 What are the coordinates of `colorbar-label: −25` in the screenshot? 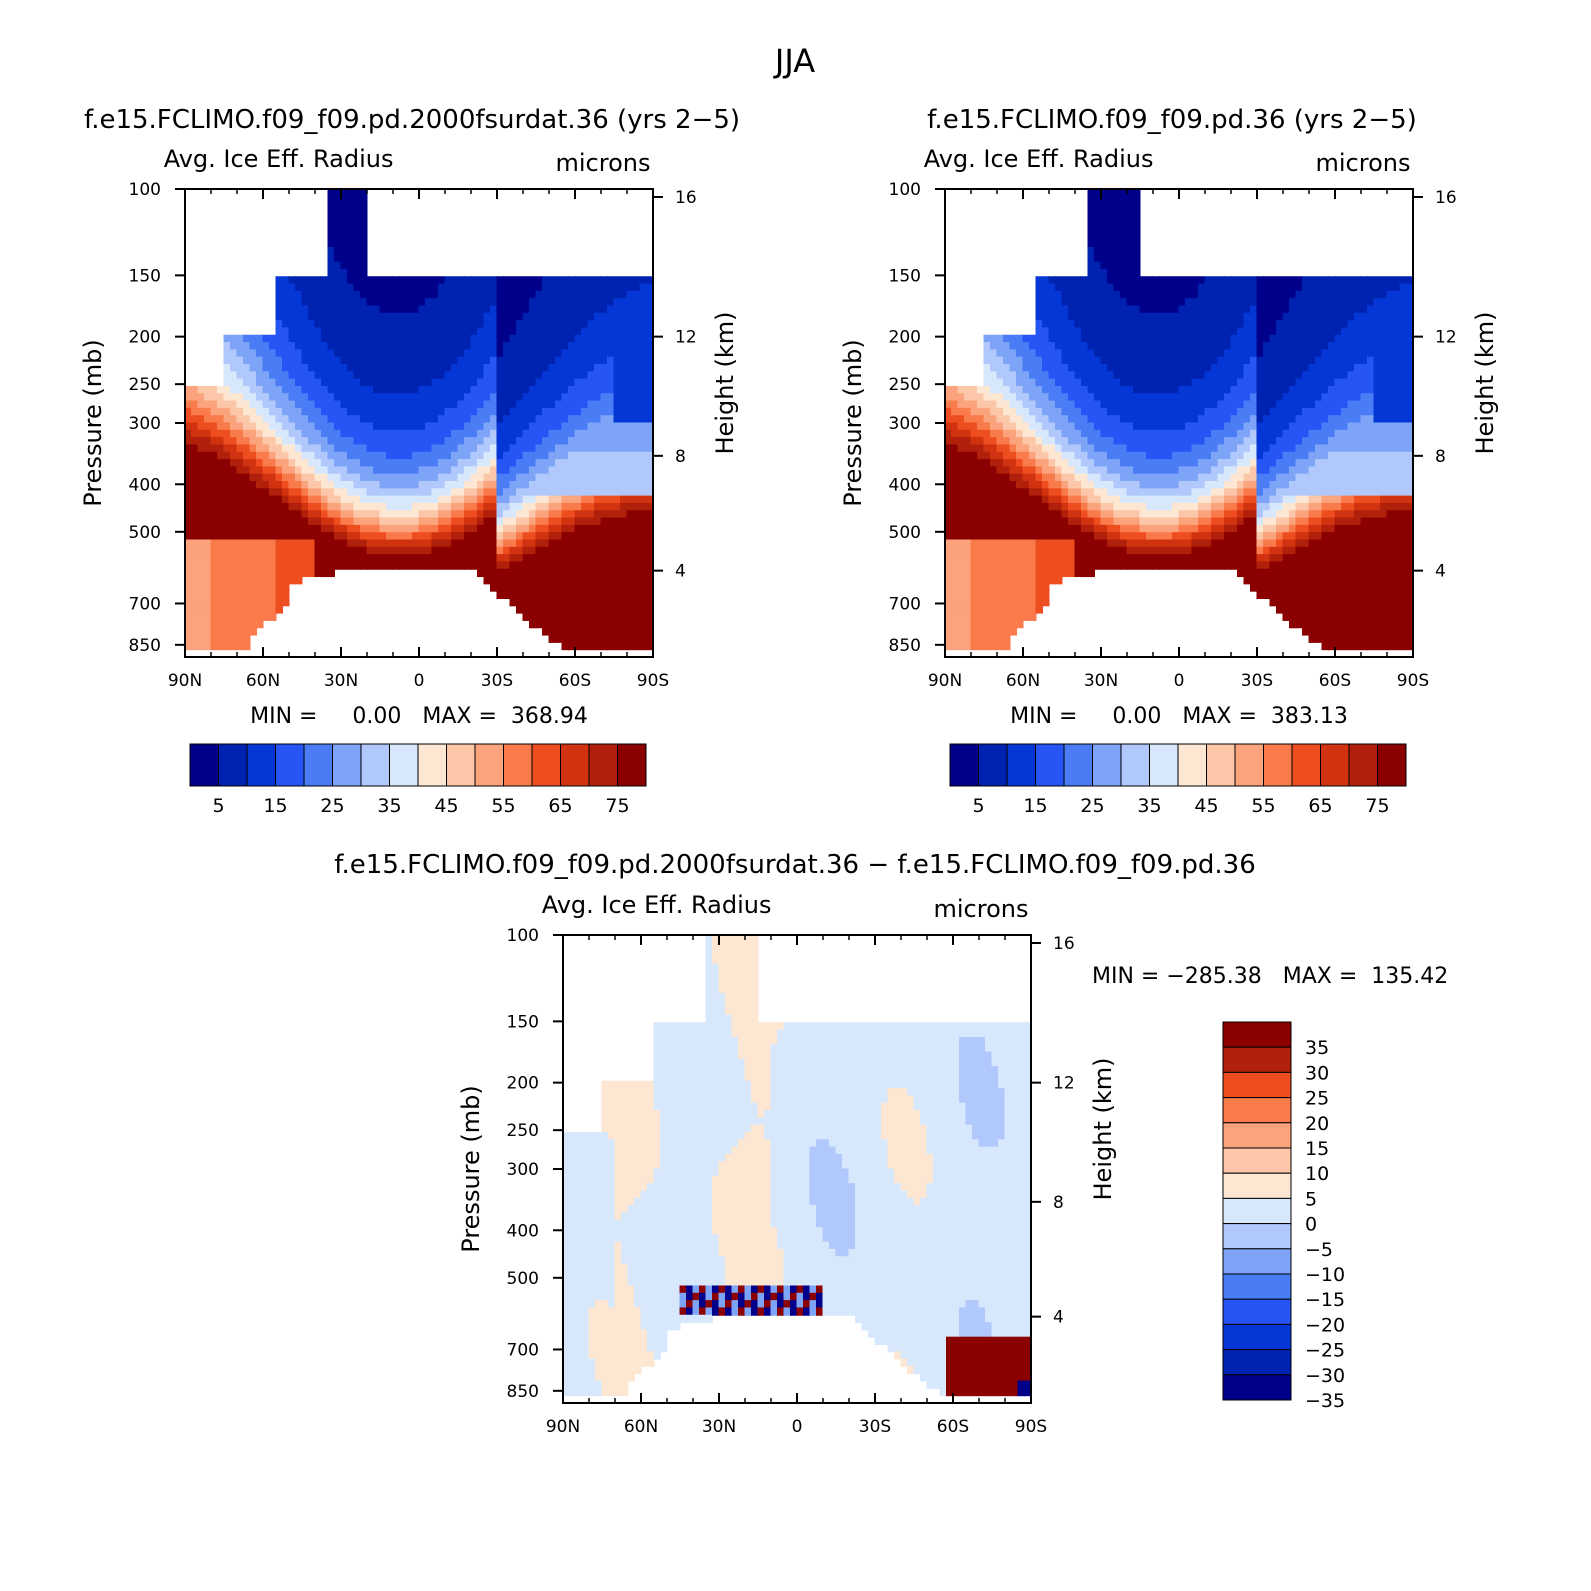 It's located at (1325, 1351).